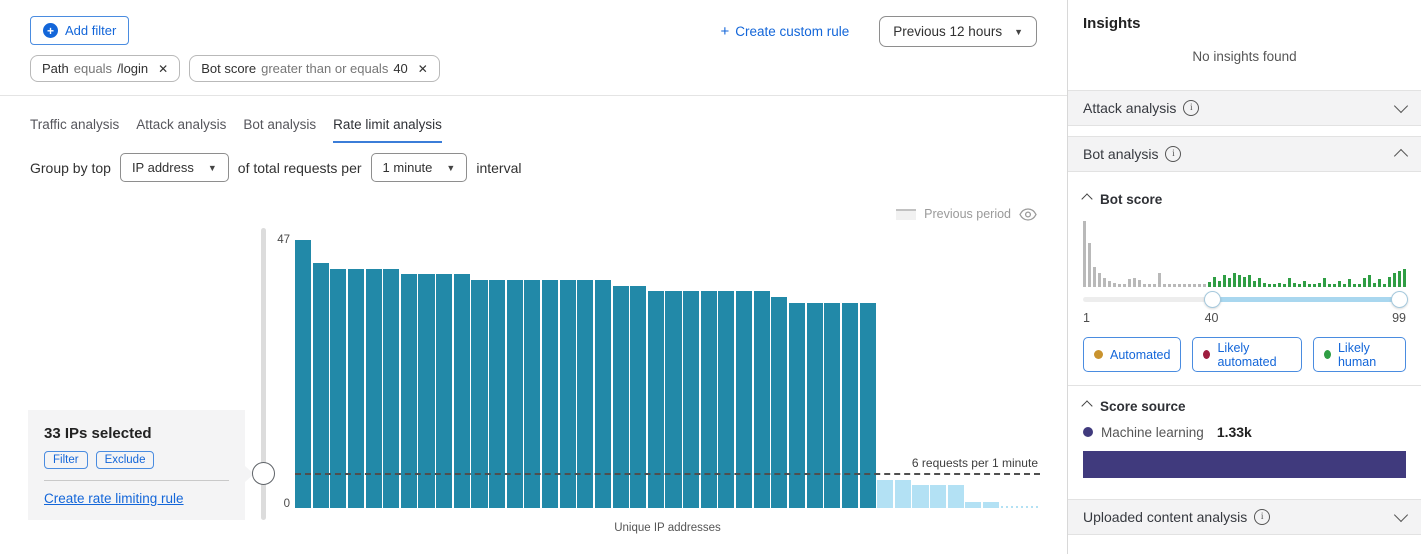  I want to click on chevron-up-icon, so click(1401, 156).